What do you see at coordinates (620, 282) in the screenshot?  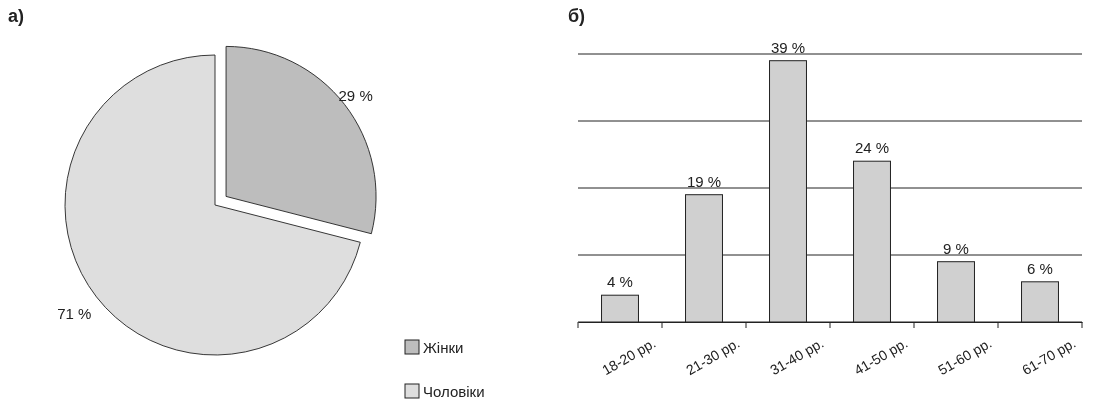 I see `data-label: 4 %` at bounding box center [620, 282].